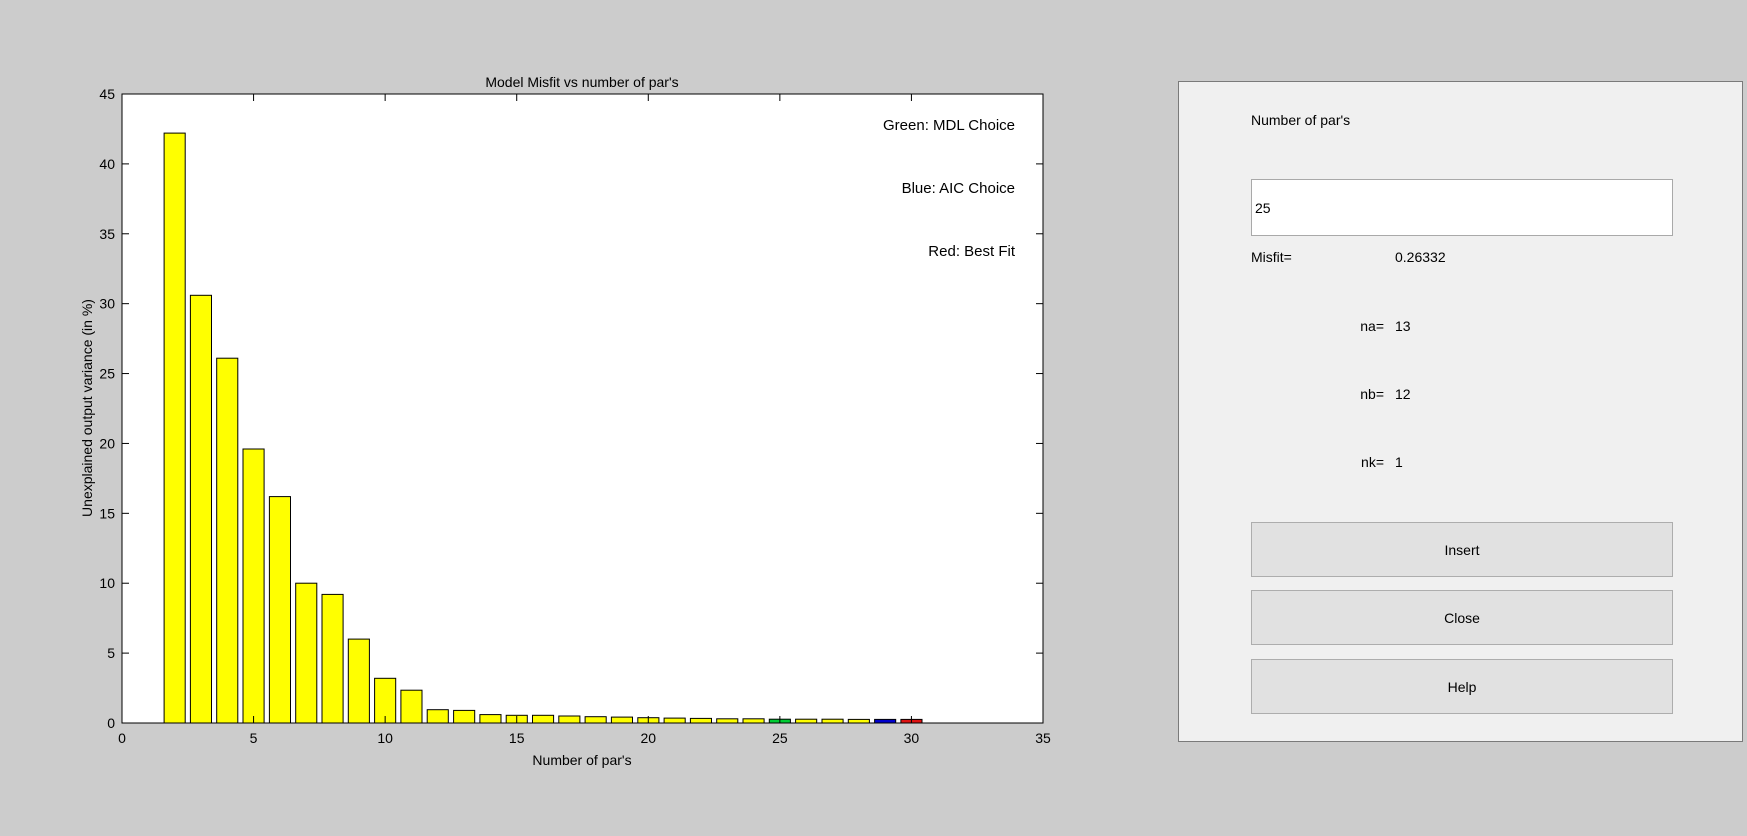  What do you see at coordinates (107, 583) in the screenshot?
I see `y-tick-label: 10` at bounding box center [107, 583].